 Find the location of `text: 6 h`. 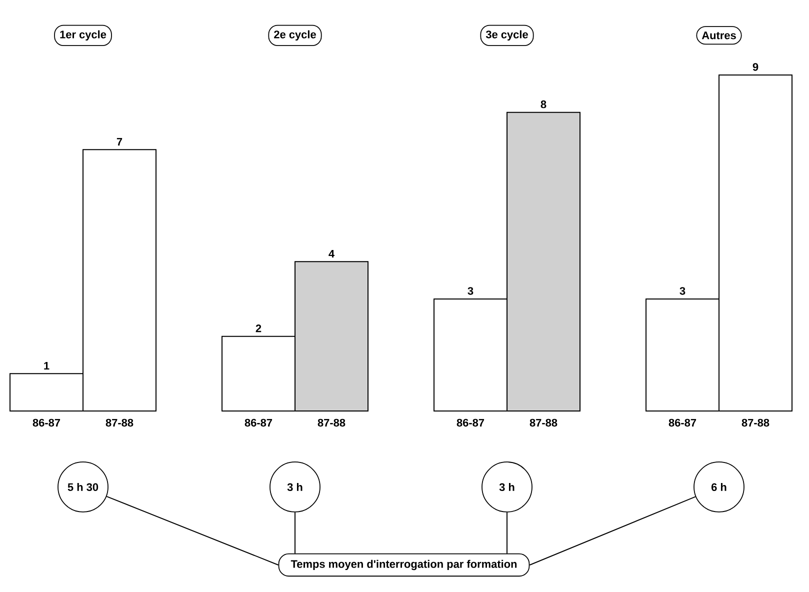

text: 6 h is located at coordinates (718, 487).